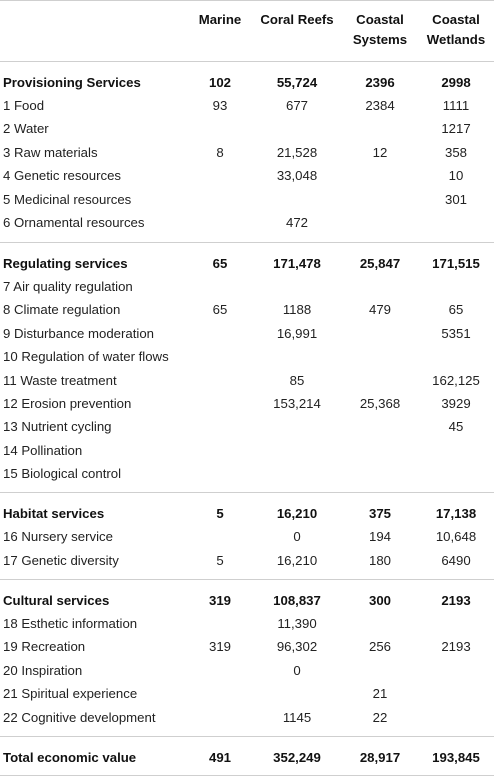  Describe the element at coordinates (297, 757) in the screenshot. I see `cell-value: 352,249` at that location.